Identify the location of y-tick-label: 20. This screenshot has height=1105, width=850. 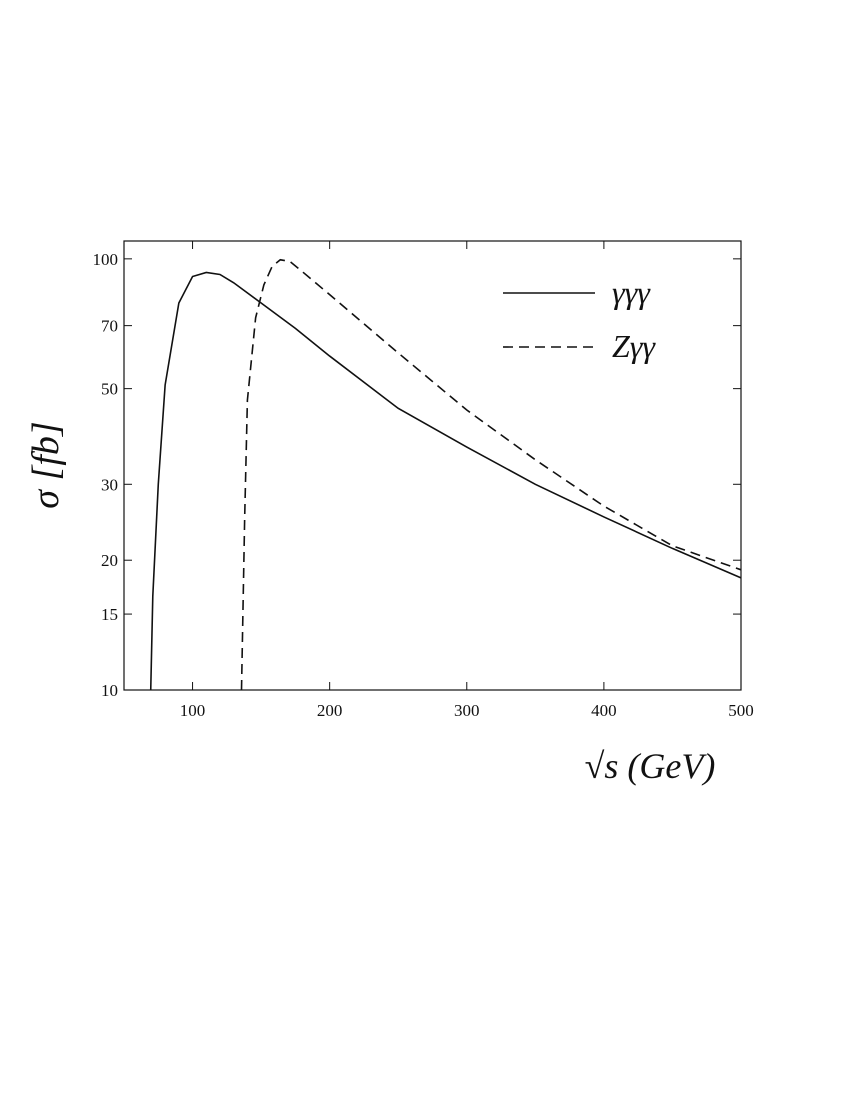
(109, 560).